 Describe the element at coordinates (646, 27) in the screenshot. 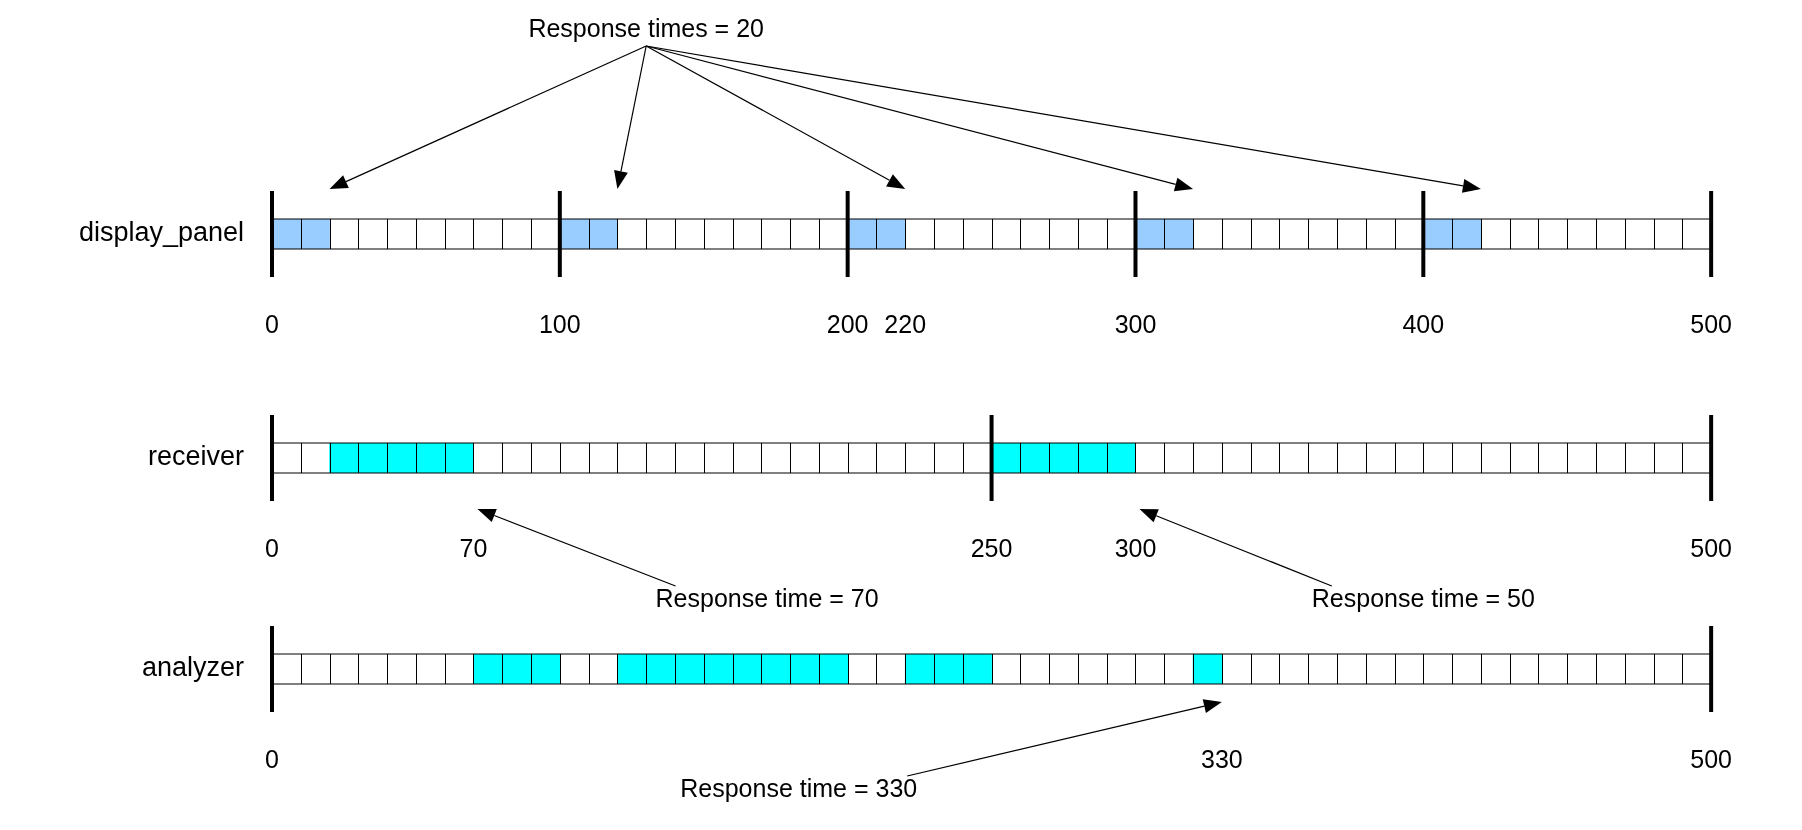

I see `text: Response times = 20` at that location.